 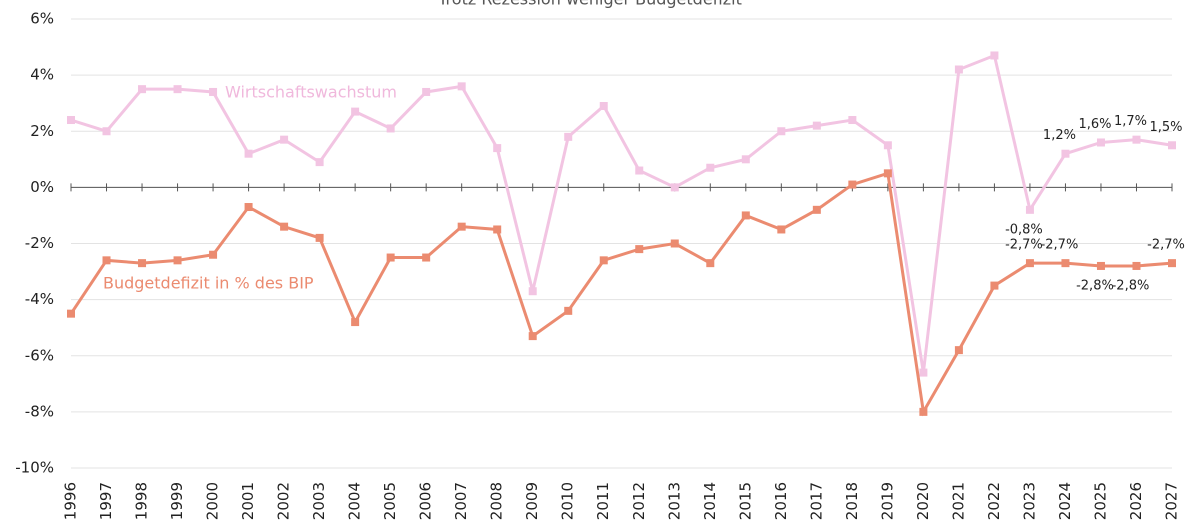 I want to click on x-tick-label: 2012, so click(x=639, y=501).